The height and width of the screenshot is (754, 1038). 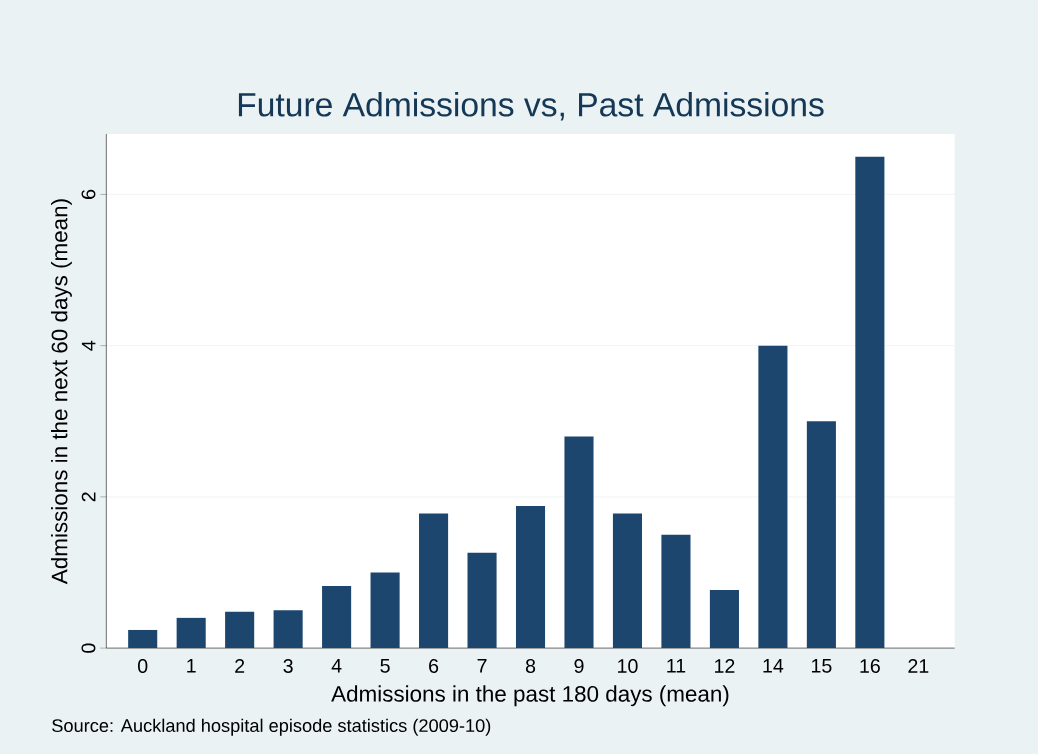 What do you see at coordinates (628, 665) in the screenshot?
I see `x-tick-label: 10` at bounding box center [628, 665].